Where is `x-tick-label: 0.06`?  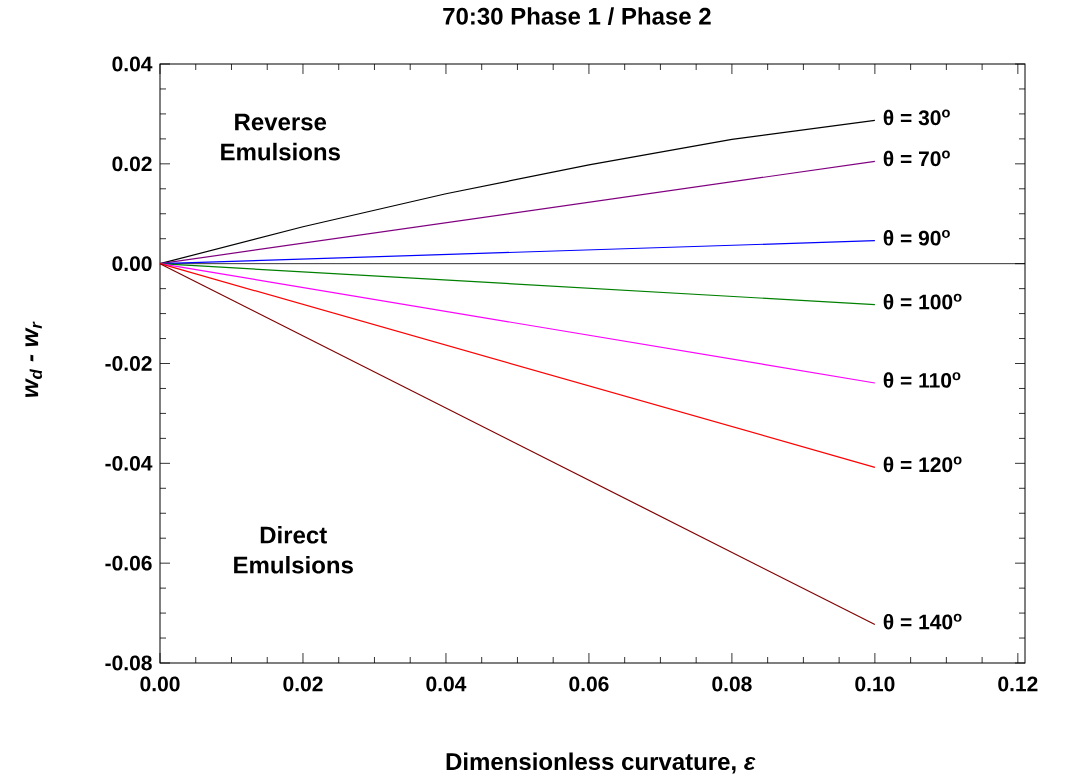 x-tick-label: 0.06 is located at coordinates (589, 684).